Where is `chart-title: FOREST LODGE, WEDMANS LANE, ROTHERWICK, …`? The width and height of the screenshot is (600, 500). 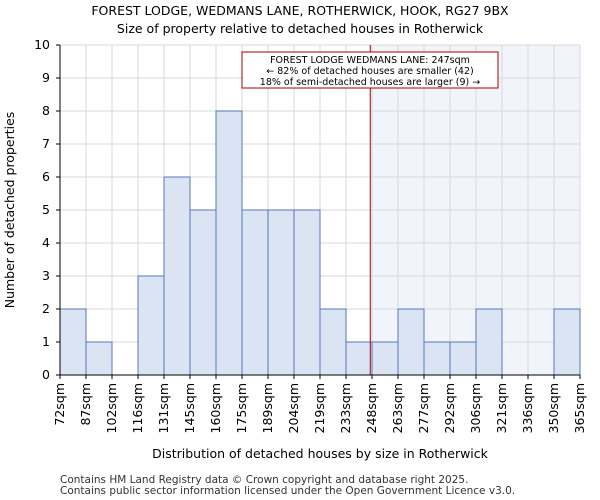
chart-title: FOREST LODGE, WEDMANS LANE, ROTHERWICK, … is located at coordinates (300, 10).